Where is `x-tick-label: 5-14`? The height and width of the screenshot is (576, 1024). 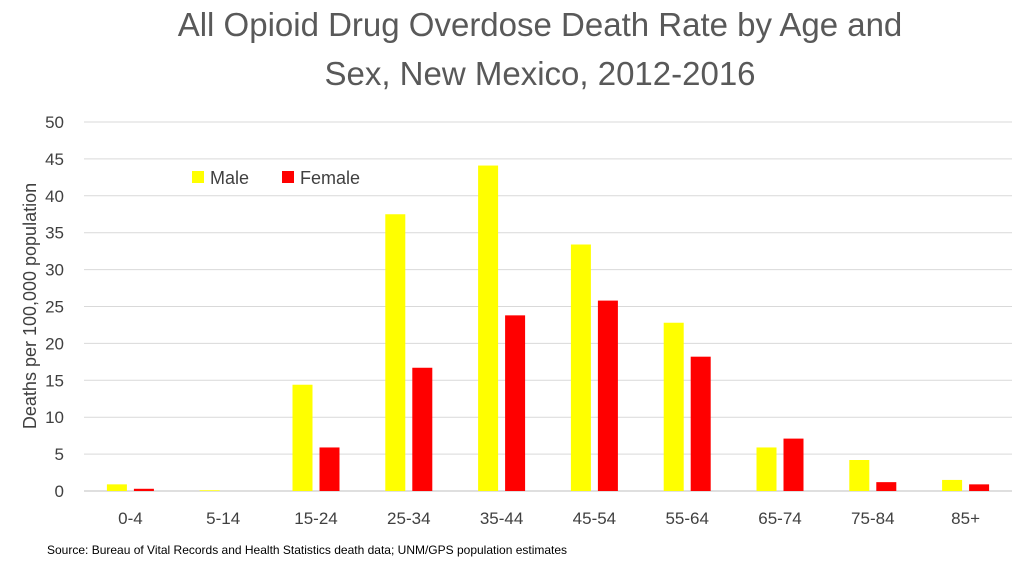
x-tick-label: 5-14 is located at coordinates (223, 518).